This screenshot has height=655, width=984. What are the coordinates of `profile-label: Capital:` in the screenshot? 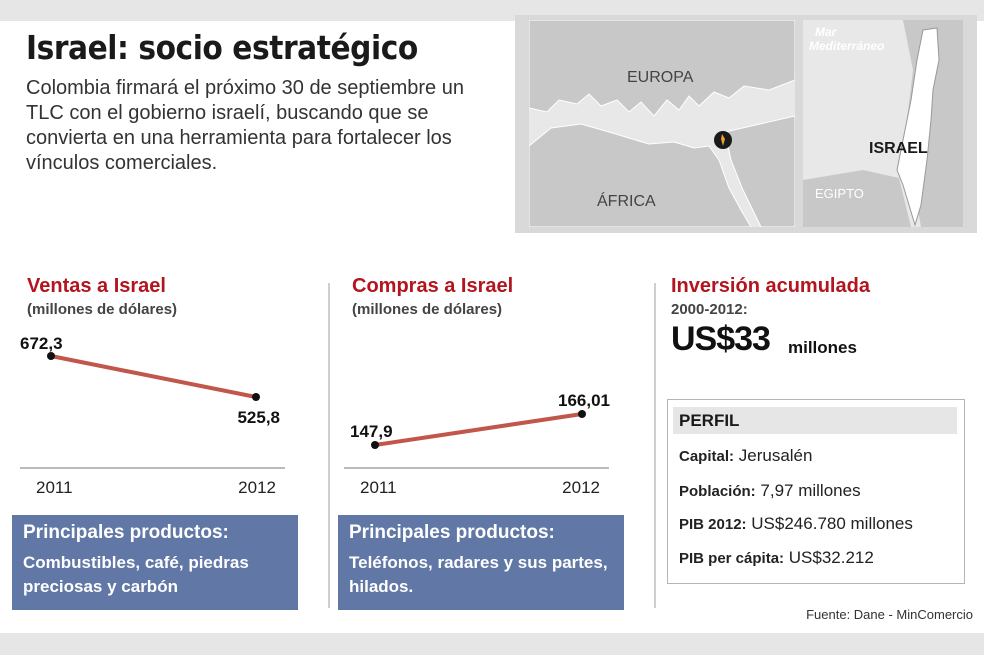 It's located at (707, 456).